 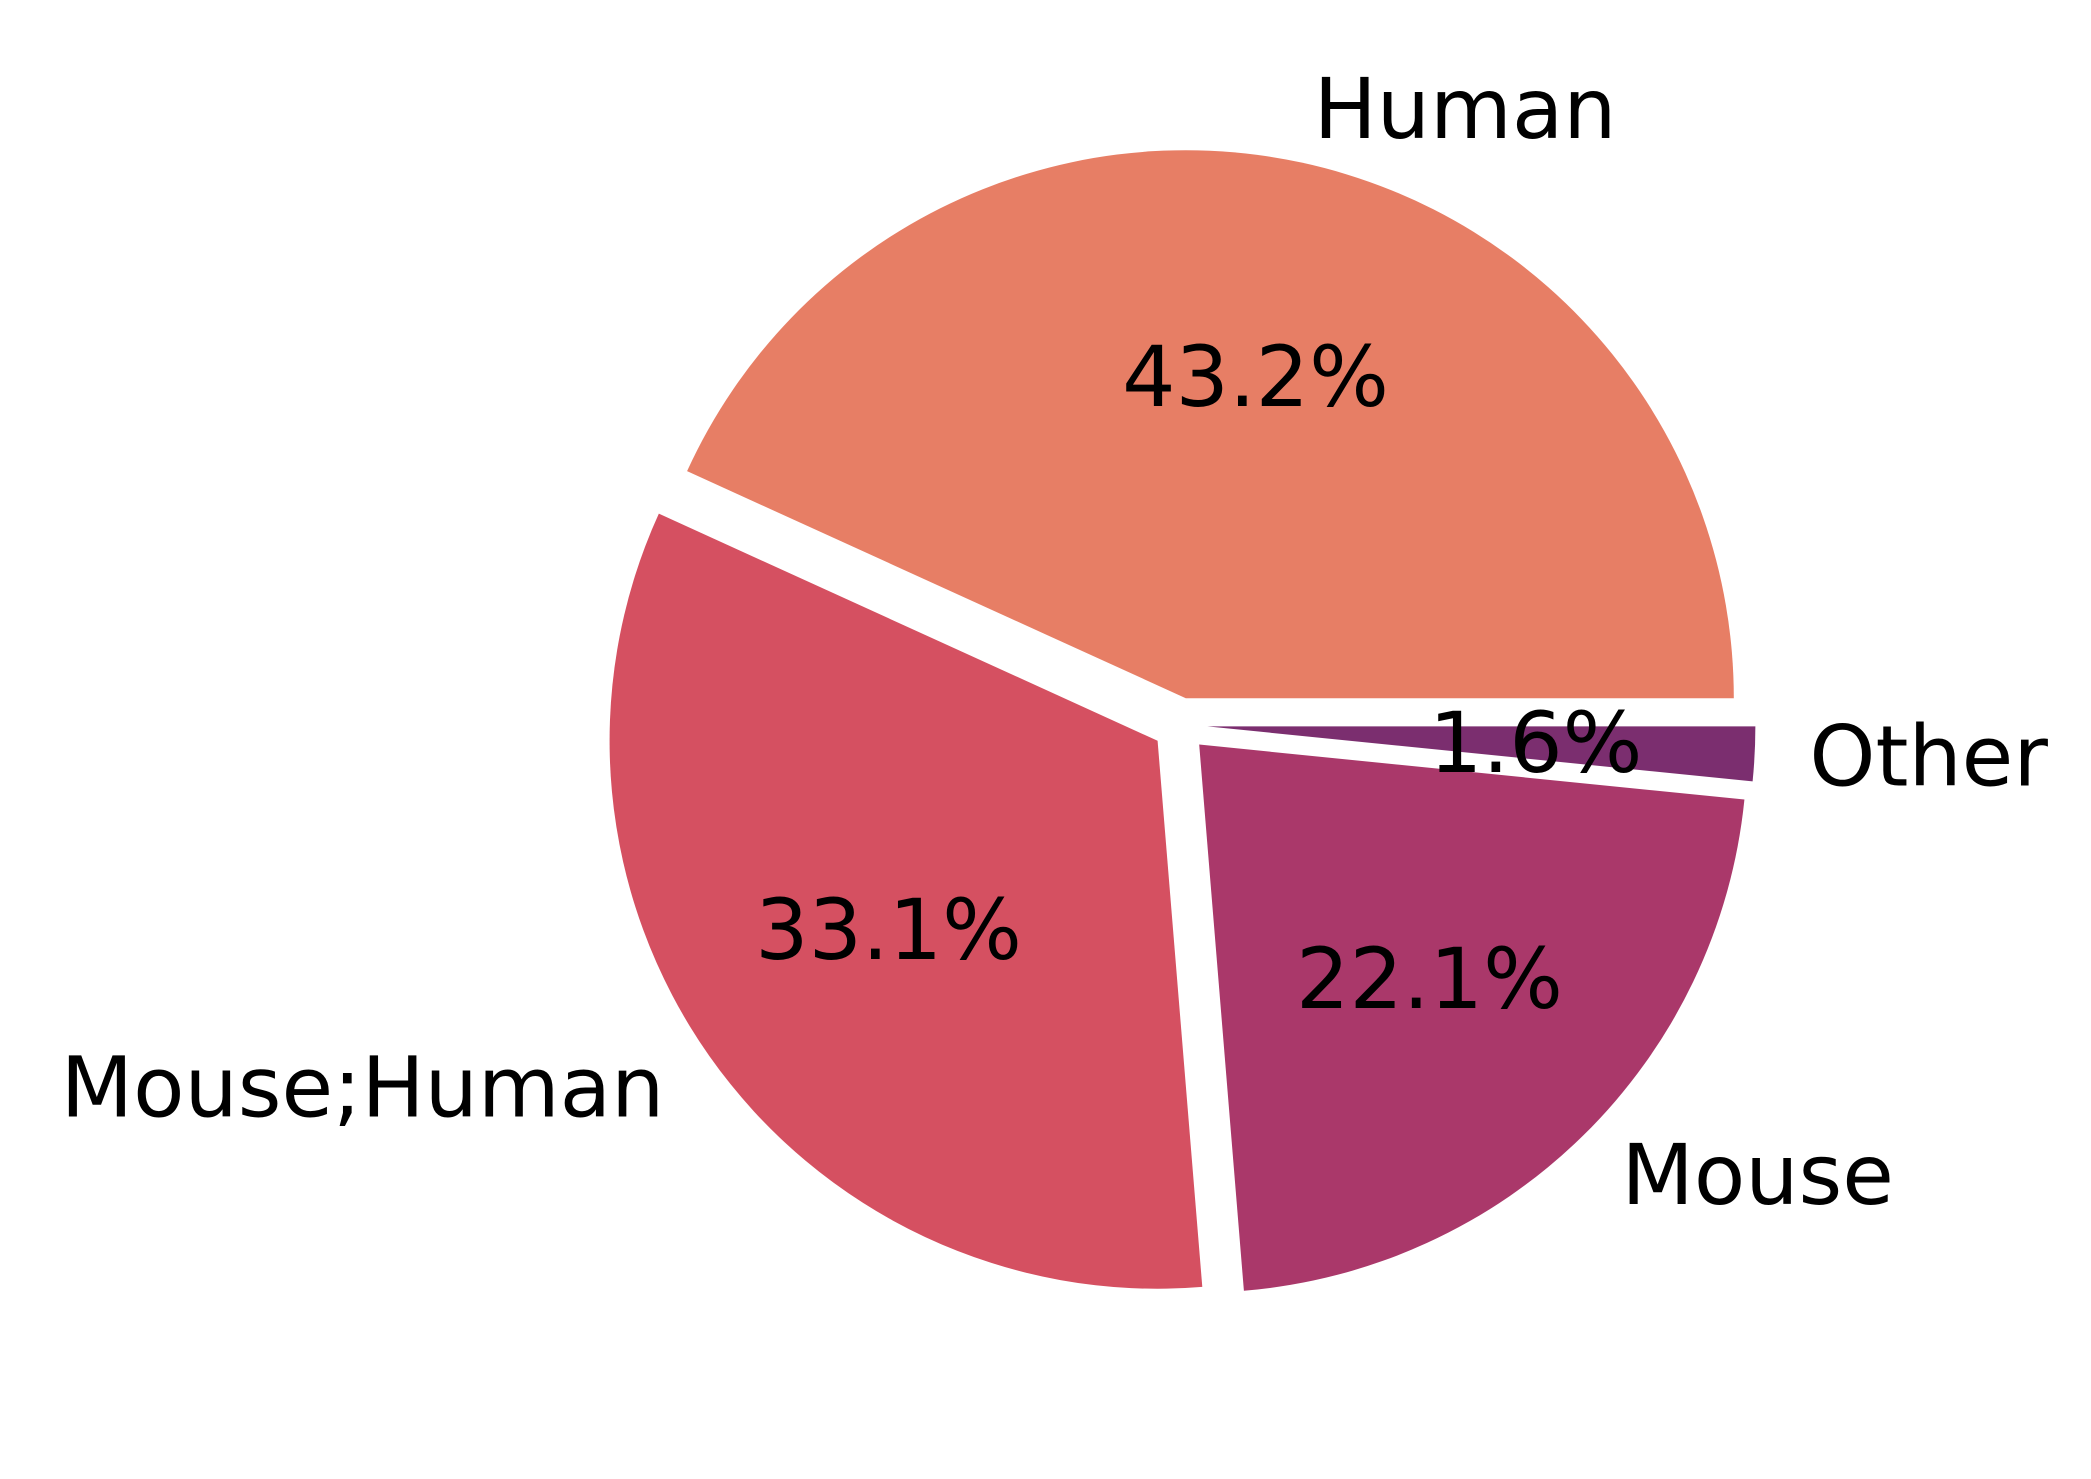 I want to click on slice-label-human: Human, so click(x=1465, y=109).